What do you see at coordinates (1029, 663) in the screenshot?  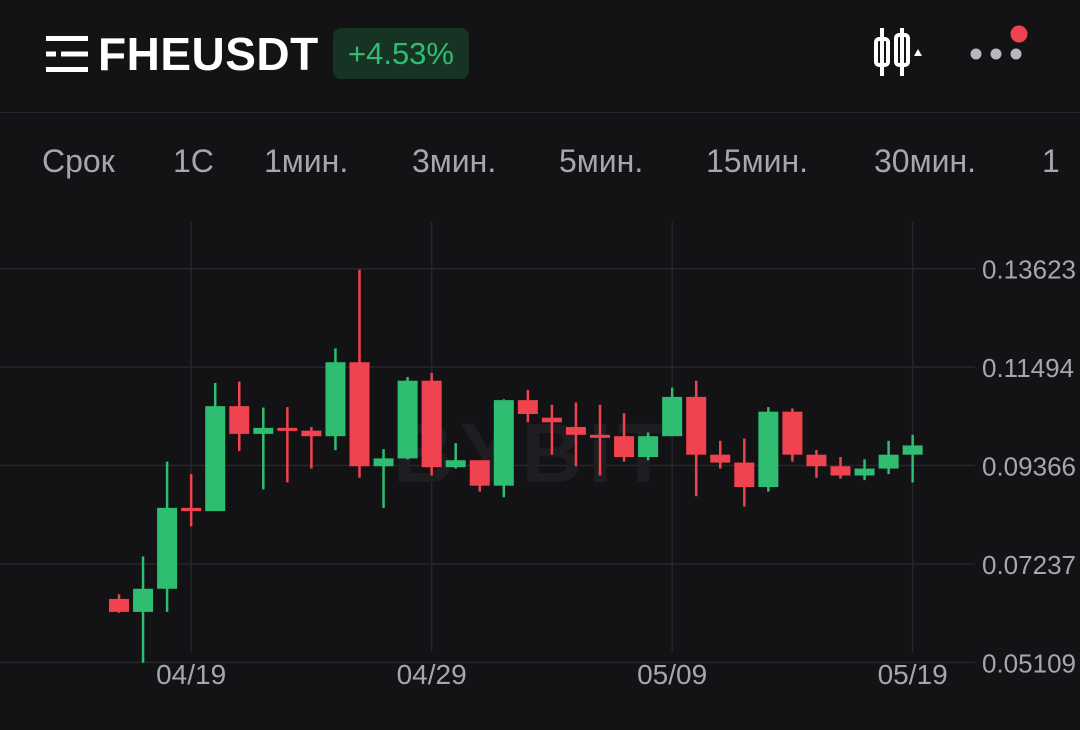 I see `y-tick-label: 0.05109` at bounding box center [1029, 663].